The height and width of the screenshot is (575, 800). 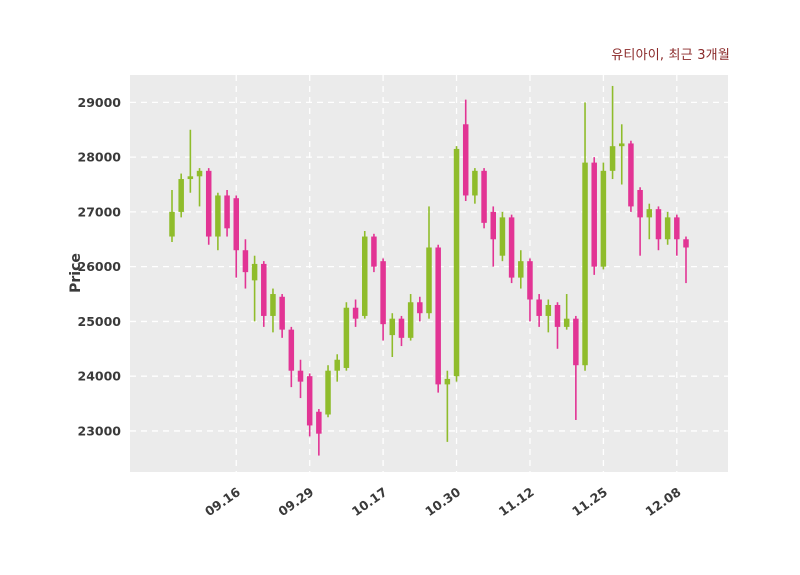 What do you see at coordinates (100, 266) in the screenshot?
I see `y-tick-label: 26000` at bounding box center [100, 266].